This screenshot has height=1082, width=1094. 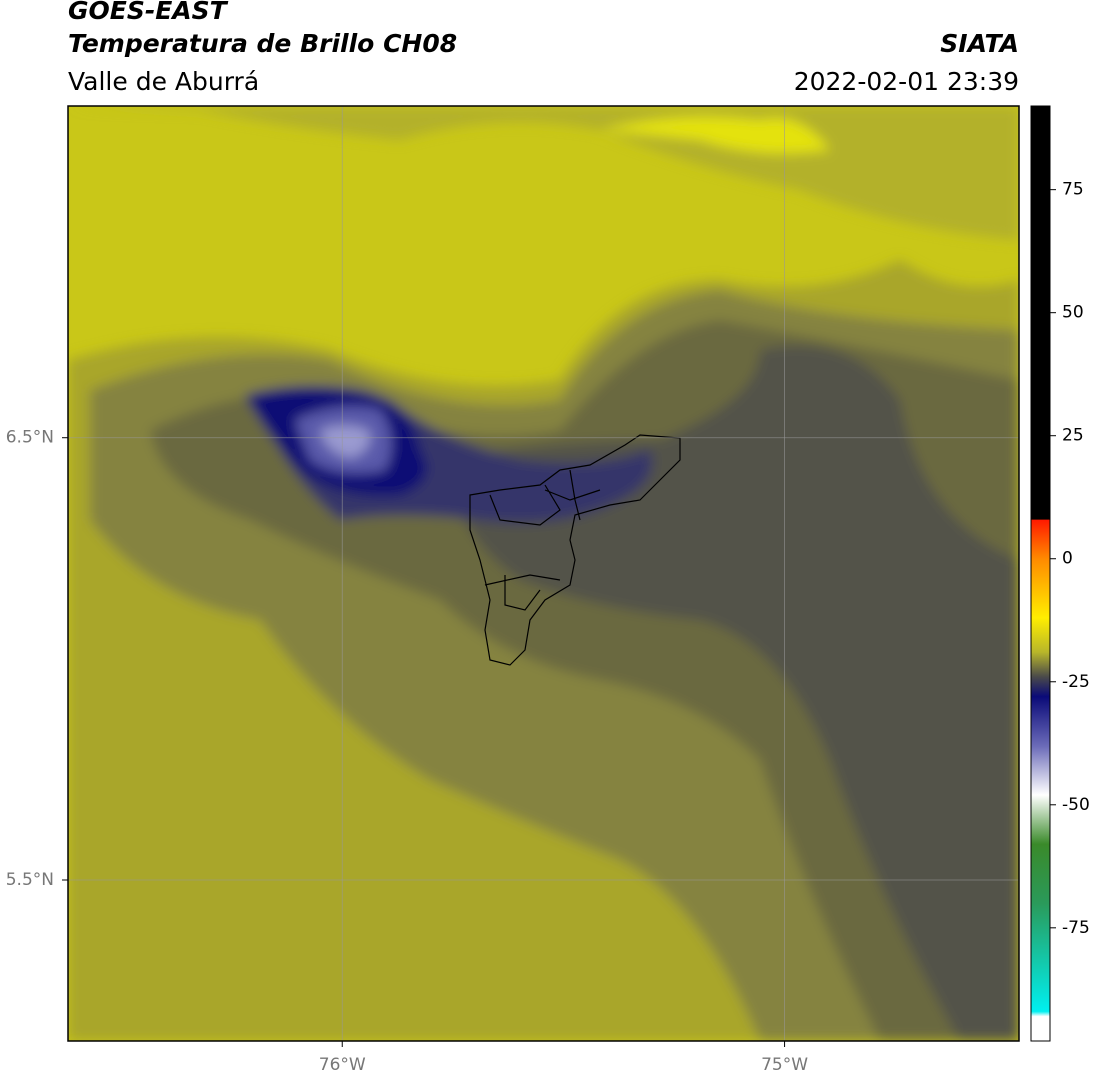 What do you see at coordinates (979, 43) in the screenshot?
I see `source: SIATA` at bounding box center [979, 43].